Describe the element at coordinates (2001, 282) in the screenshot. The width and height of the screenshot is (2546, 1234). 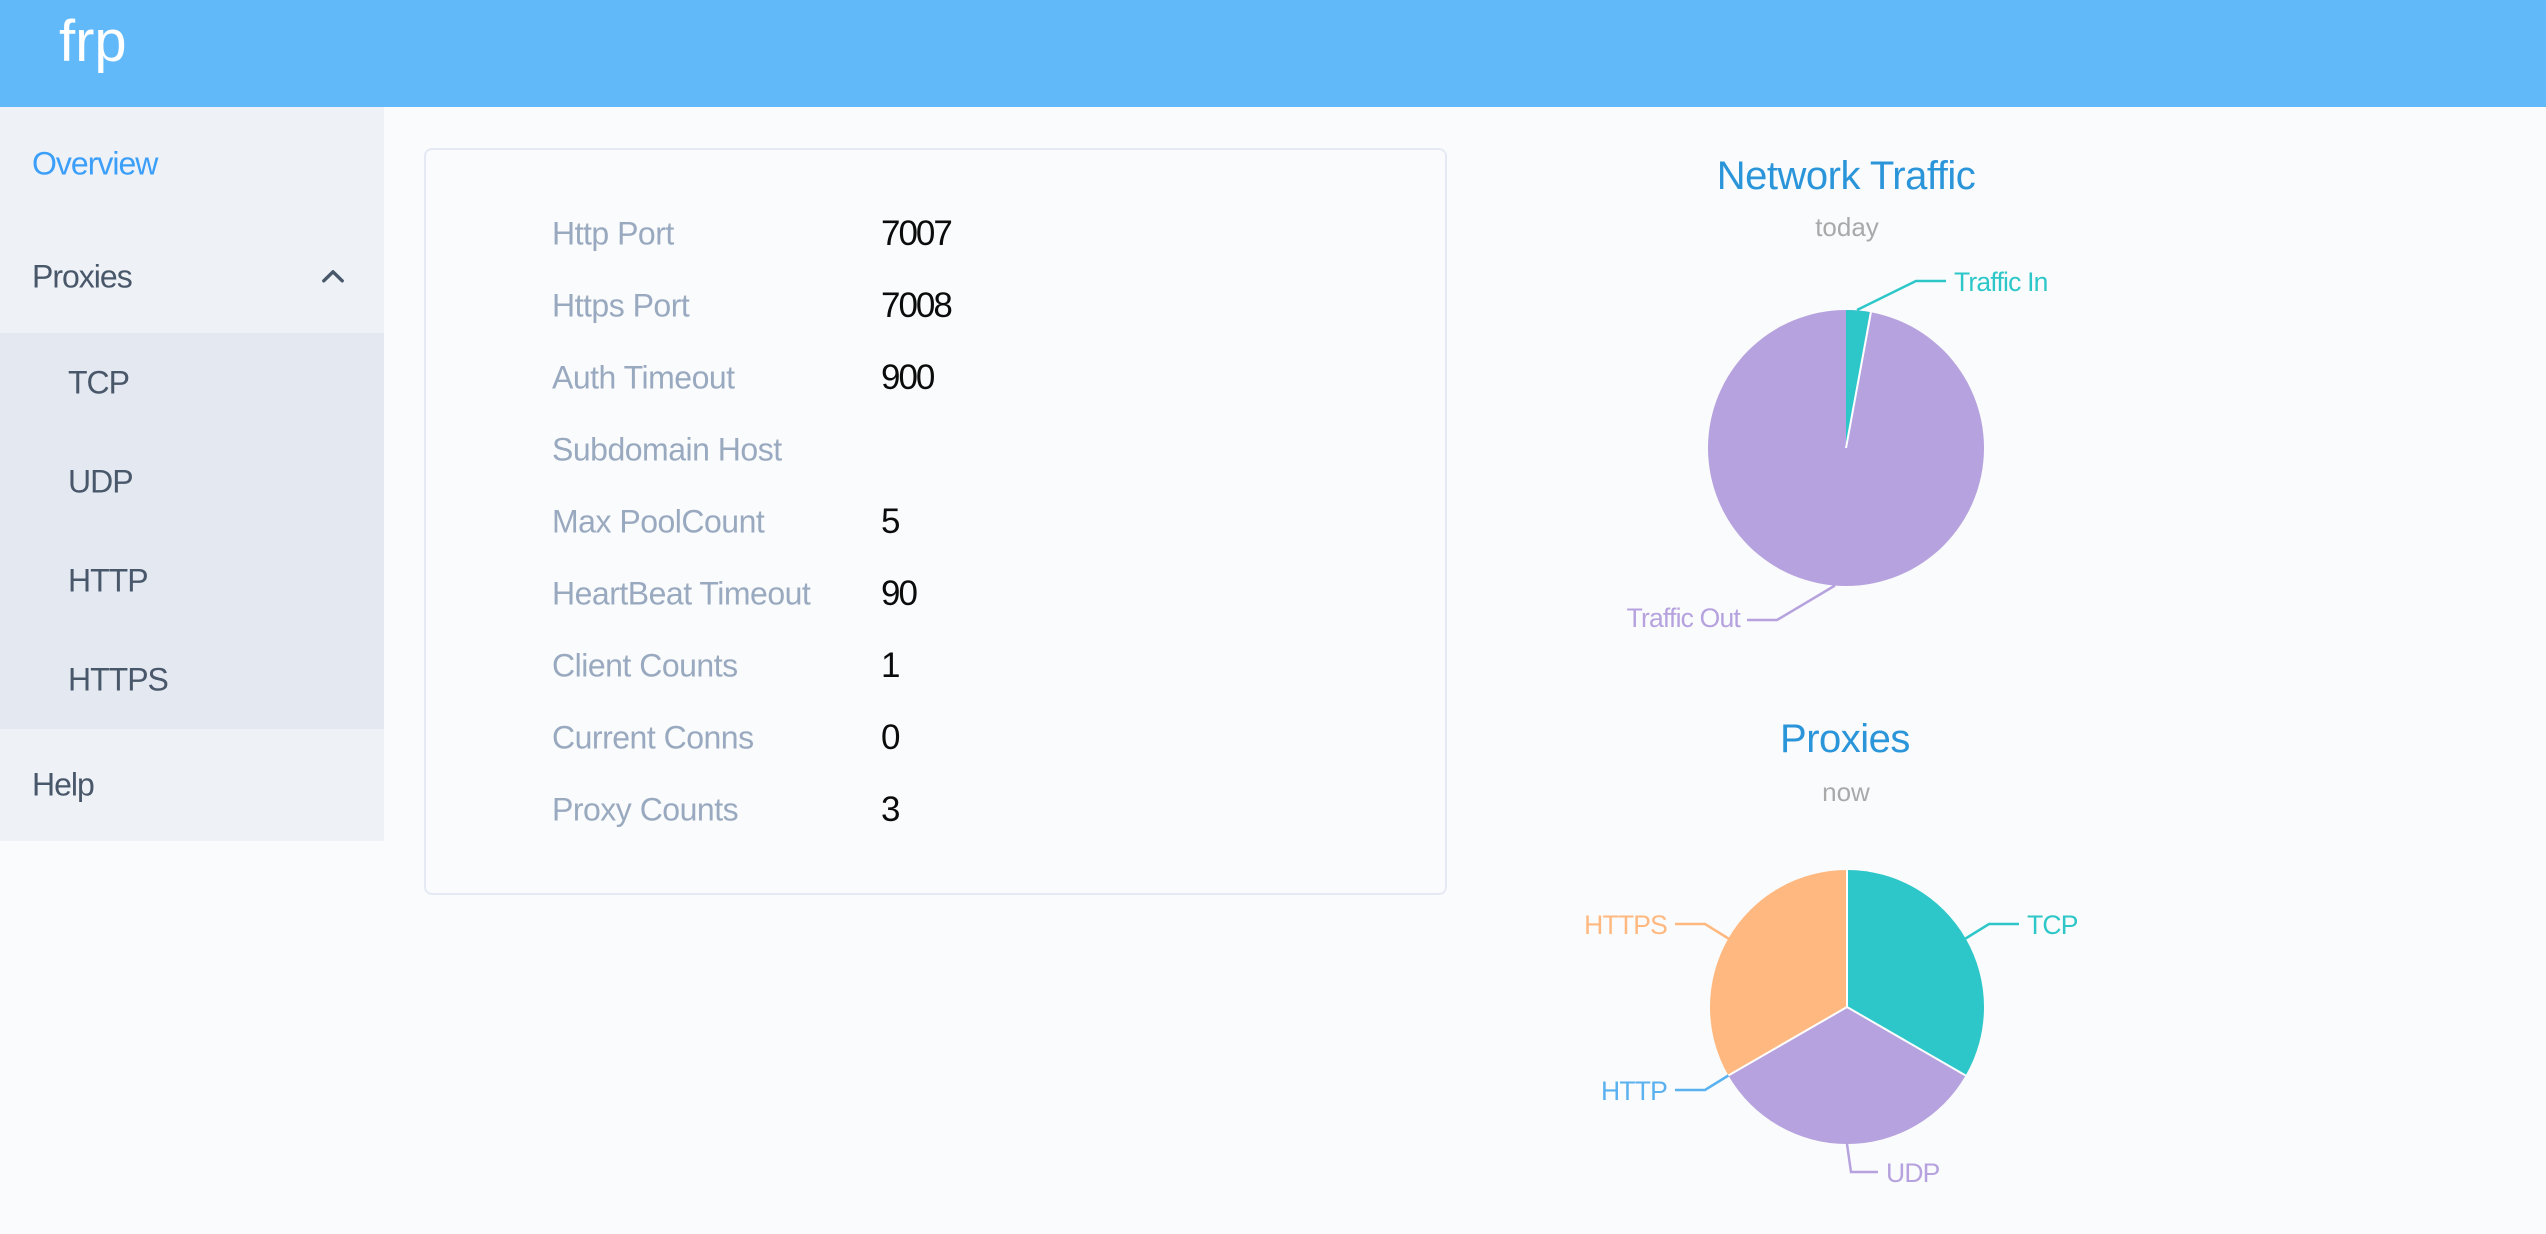
I see `svg-text: Traffic In` at that location.